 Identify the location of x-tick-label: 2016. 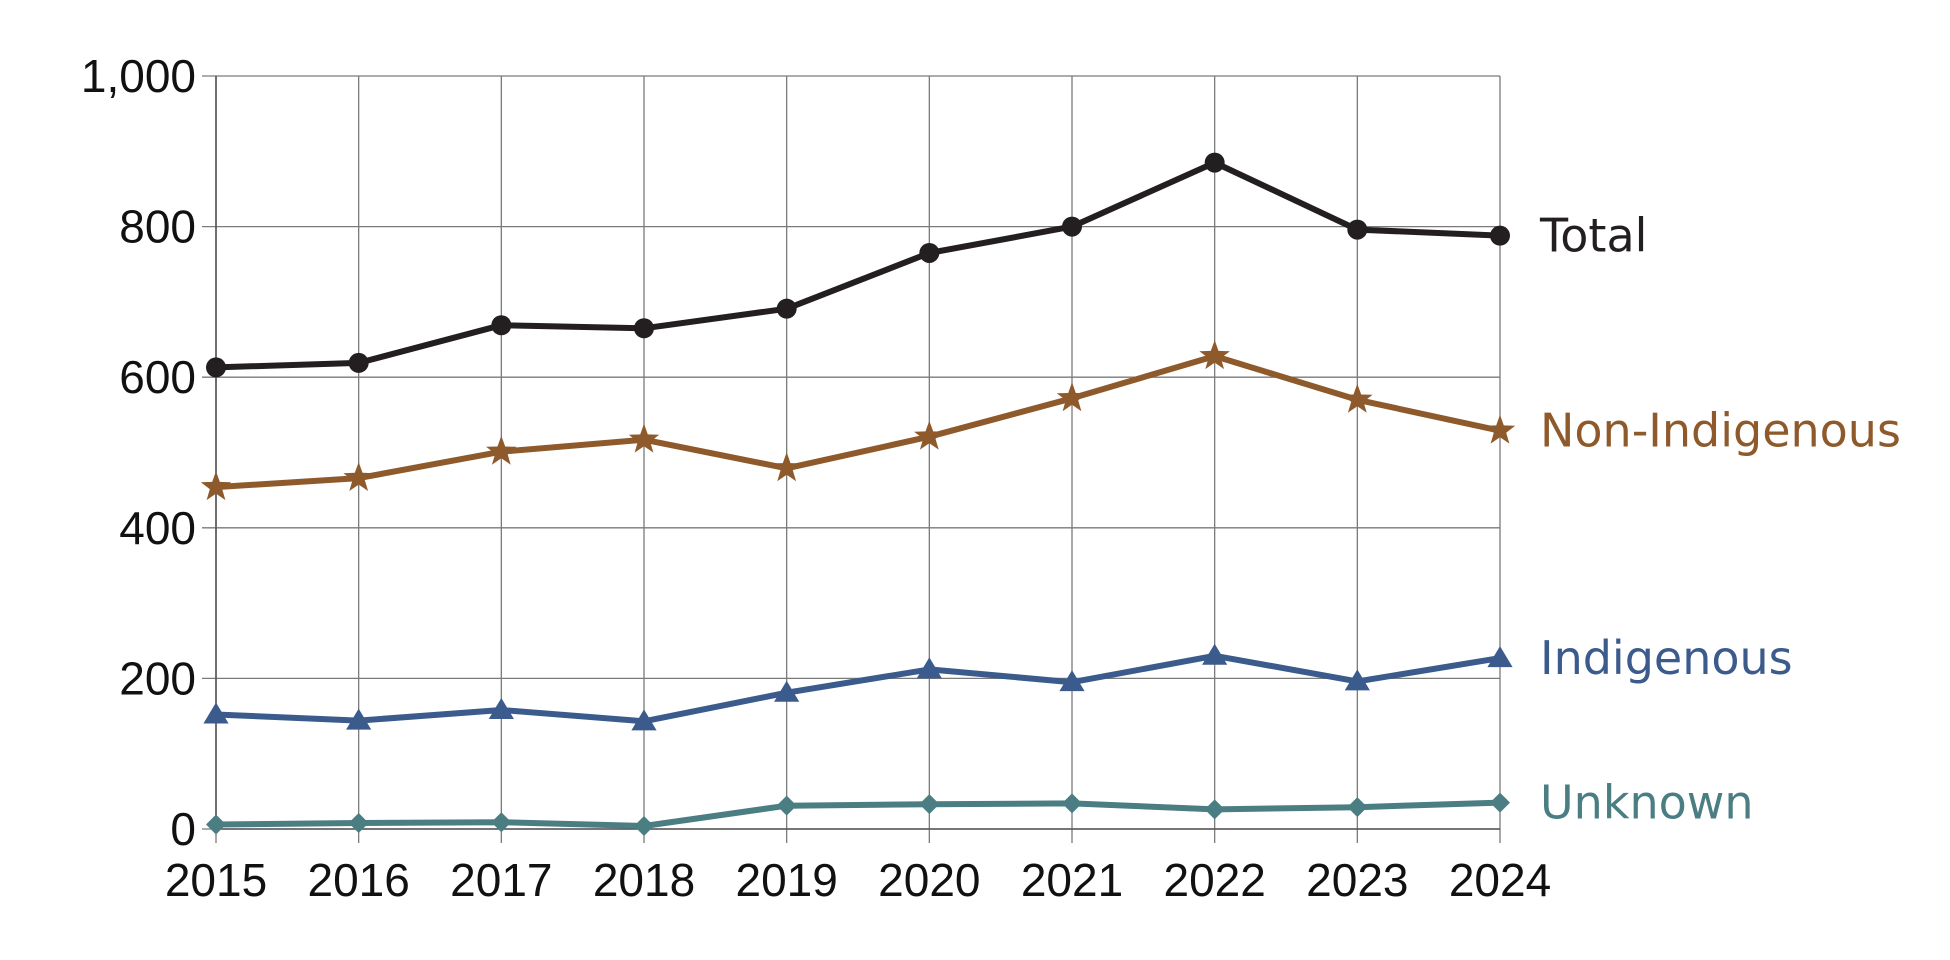
(358, 880).